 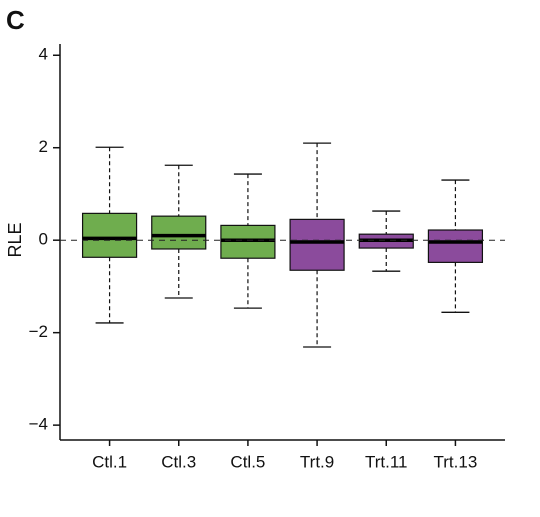 I want to click on x-tick-label: Trt.13, so click(x=456, y=461).